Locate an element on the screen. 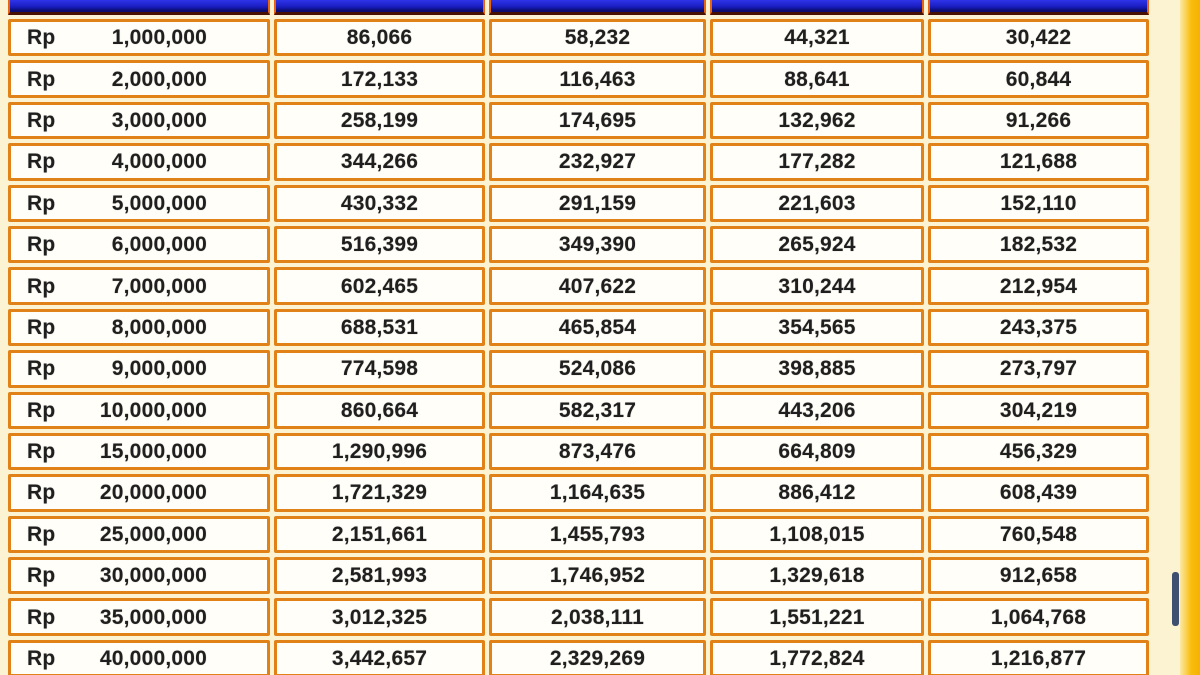 Image resolution: width=1200 pixels, height=675 pixels. installment-cell: 465,854 is located at coordinates (597, 327).